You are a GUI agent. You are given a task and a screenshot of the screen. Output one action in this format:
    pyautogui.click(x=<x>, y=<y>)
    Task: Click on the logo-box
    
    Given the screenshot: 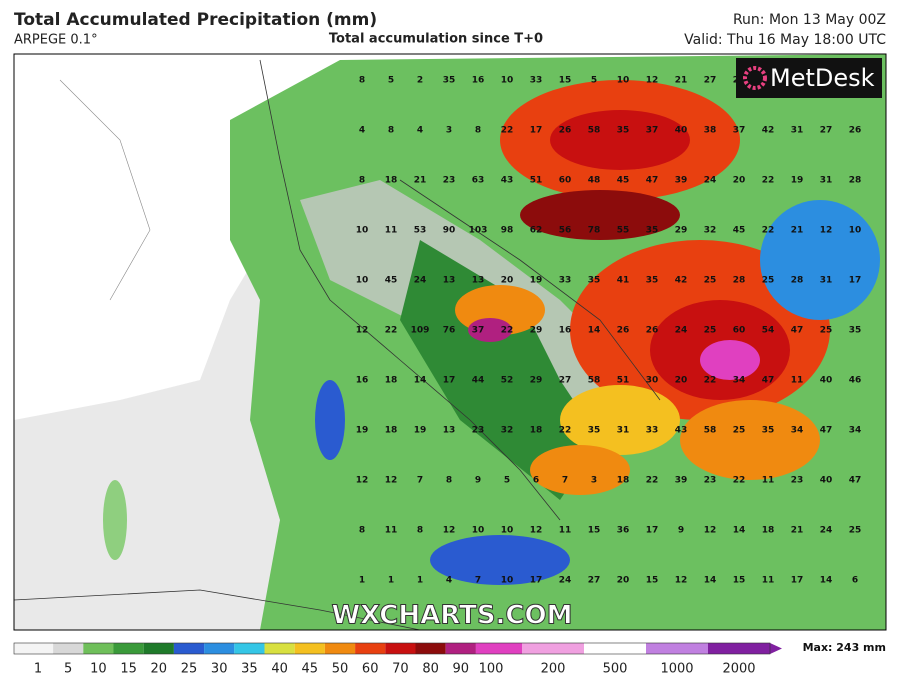 What is the action you would take?
    pyautogui.click(x=809, y=78)
    